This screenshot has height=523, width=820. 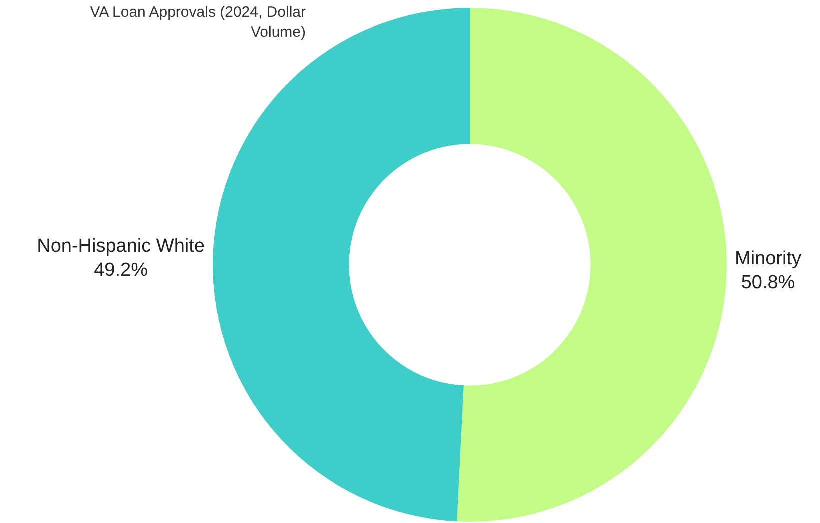 What do you see at coordinates (197, 23) in the screenshot?
I see `chart-title: VA Loan Approvals (2024, Dollar Volume)` at bounding box center [197, 23].